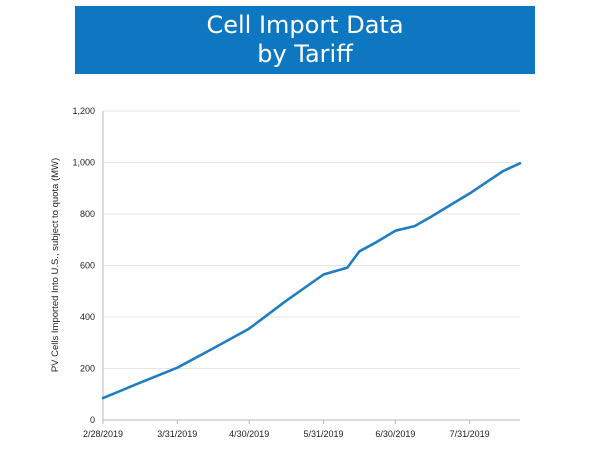 Image resolution: width=600 pixels, height=454 pixels. Describe the element at coordinates (87, 317) in the screenshot. I see `y-tick-label: 400` at that location.